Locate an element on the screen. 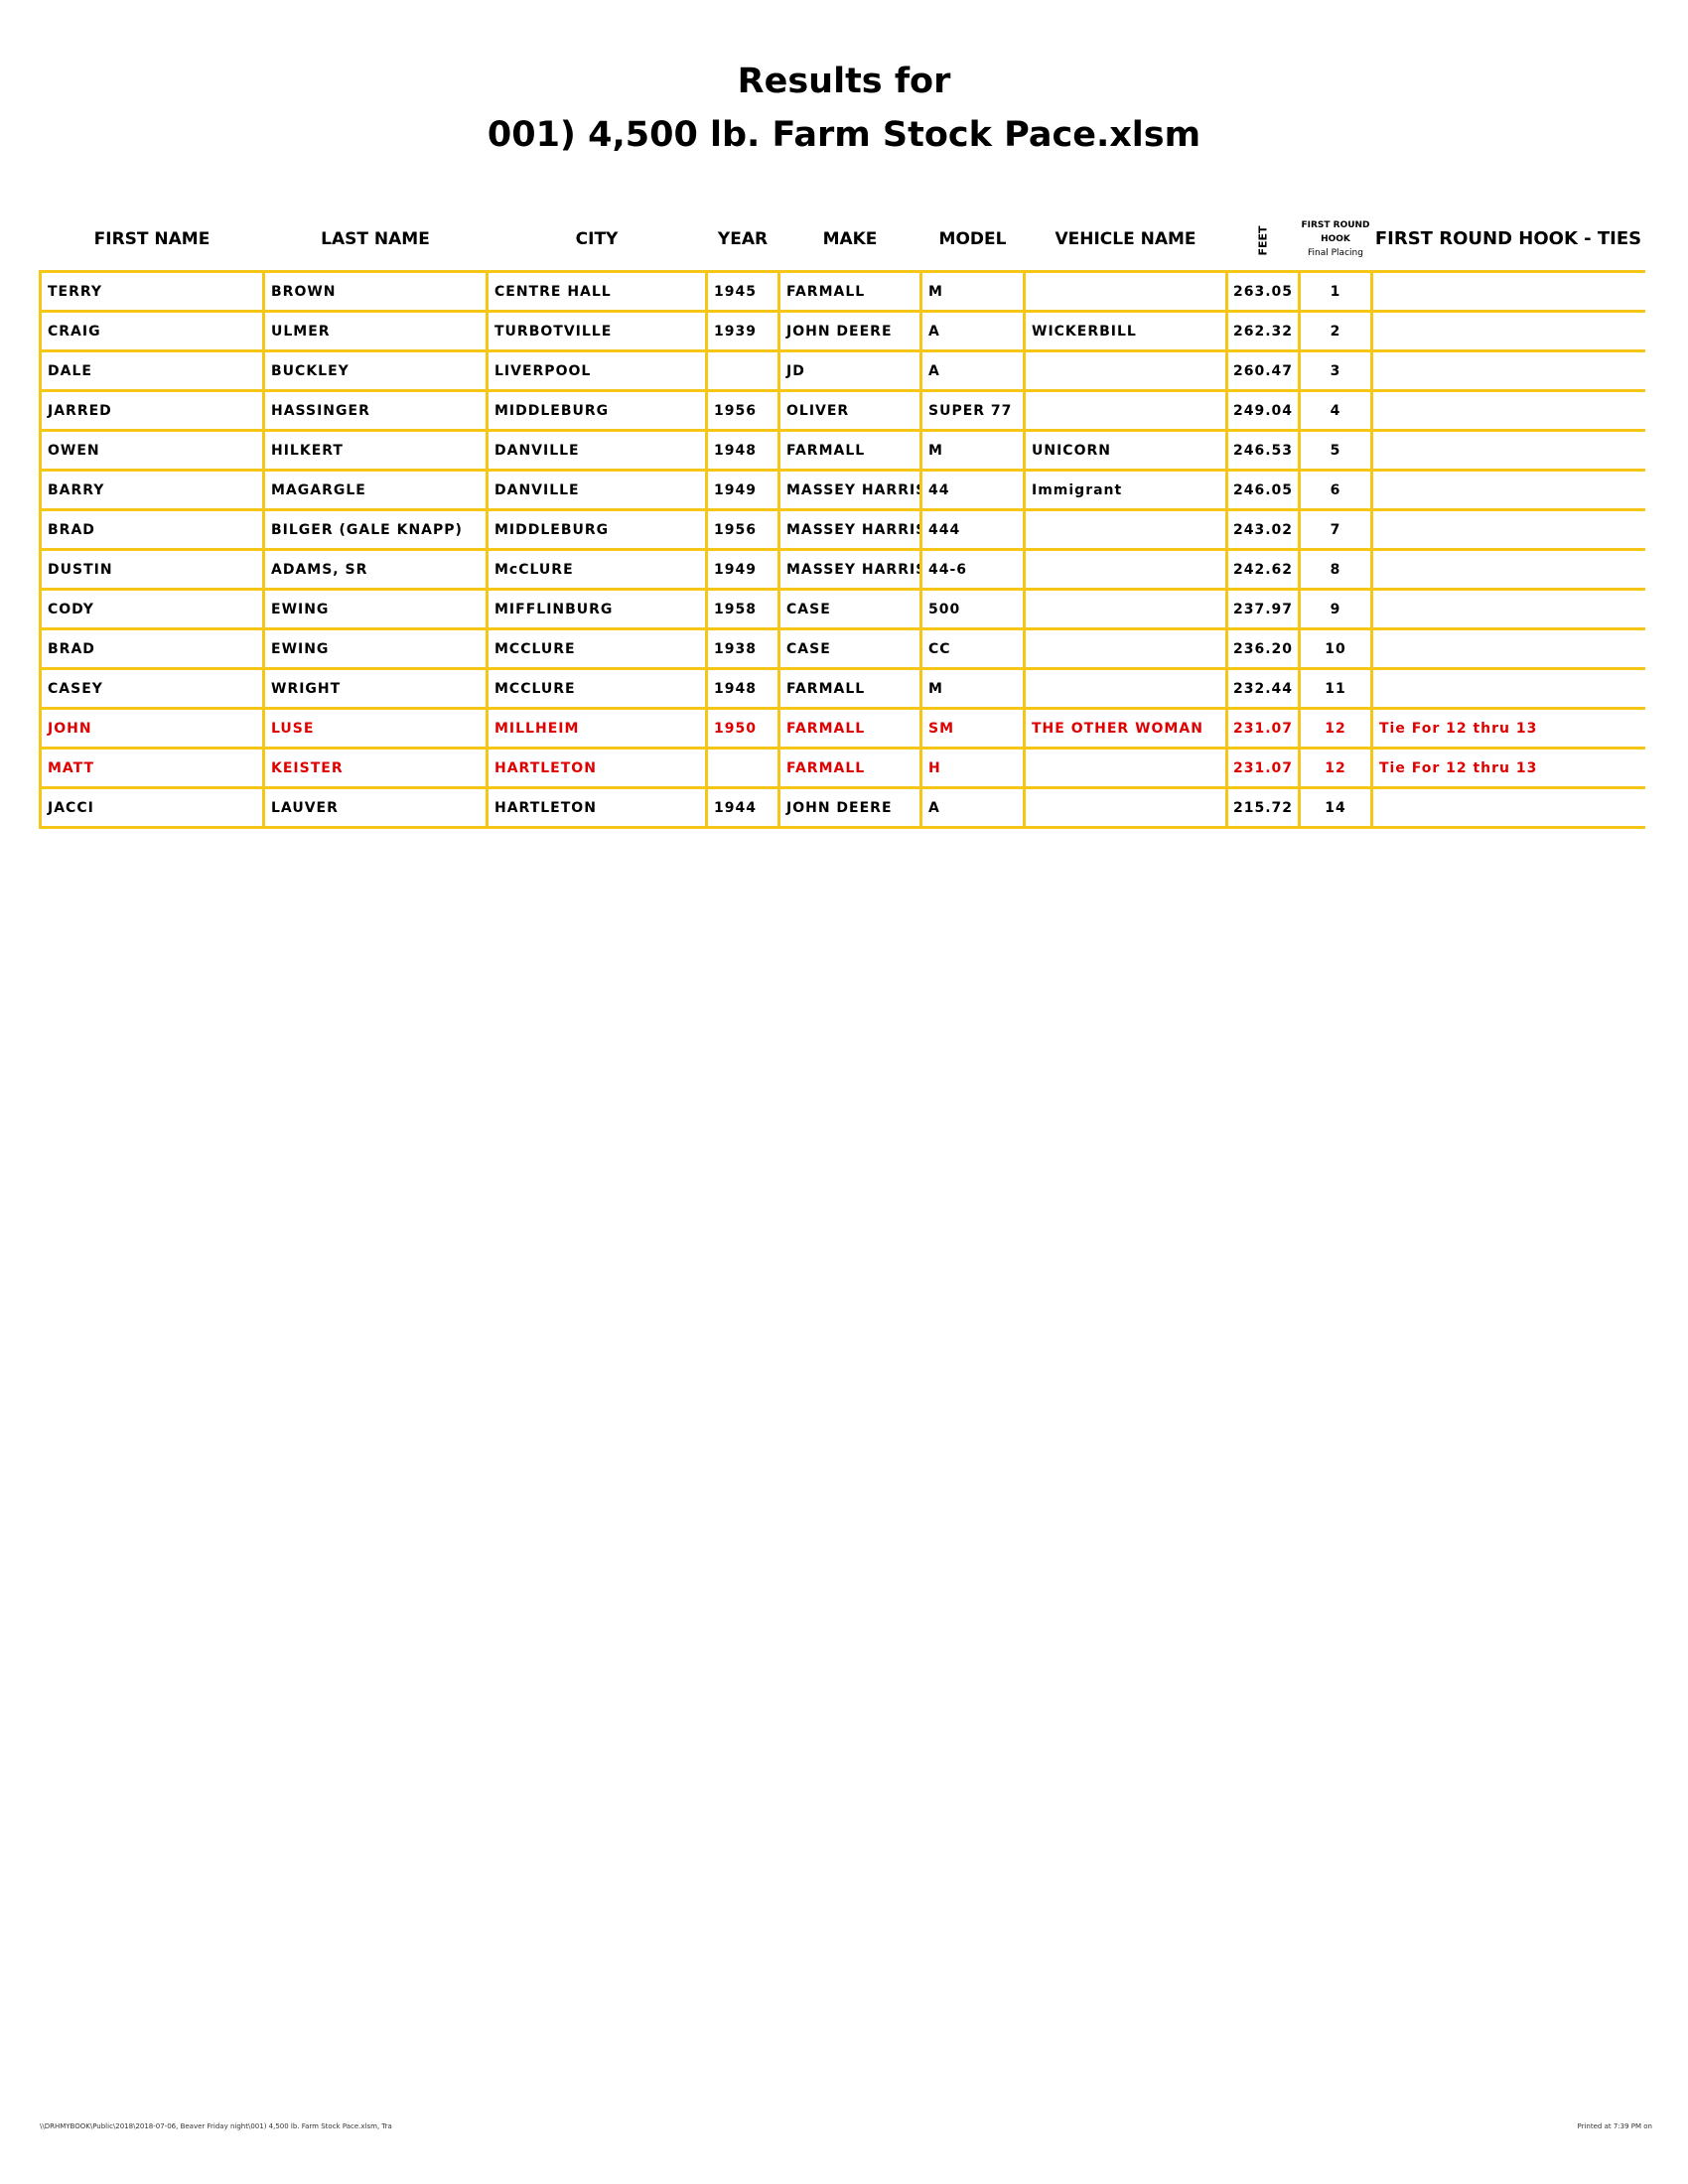  cell-model: 500 is located at coordinates (972, 609).